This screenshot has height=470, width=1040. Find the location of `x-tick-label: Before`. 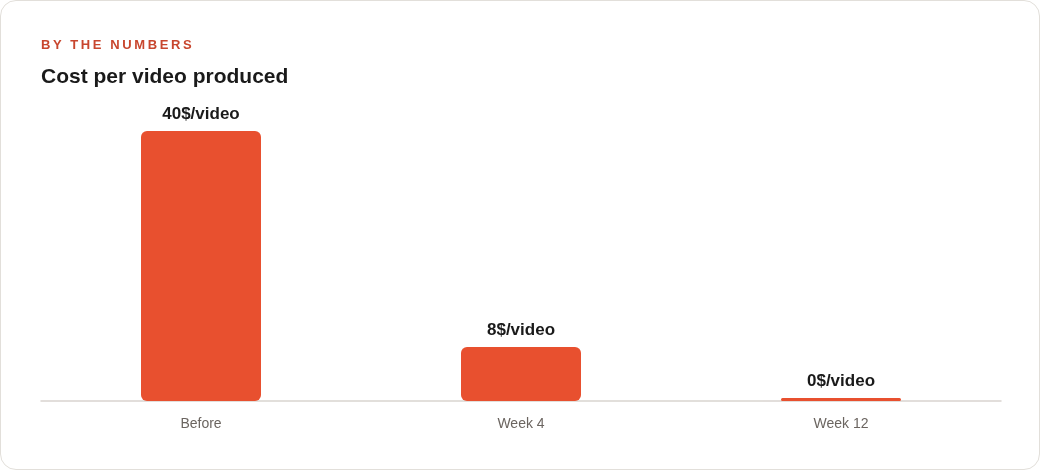

x-tick-label: Before is located at coordinates (201, 423).